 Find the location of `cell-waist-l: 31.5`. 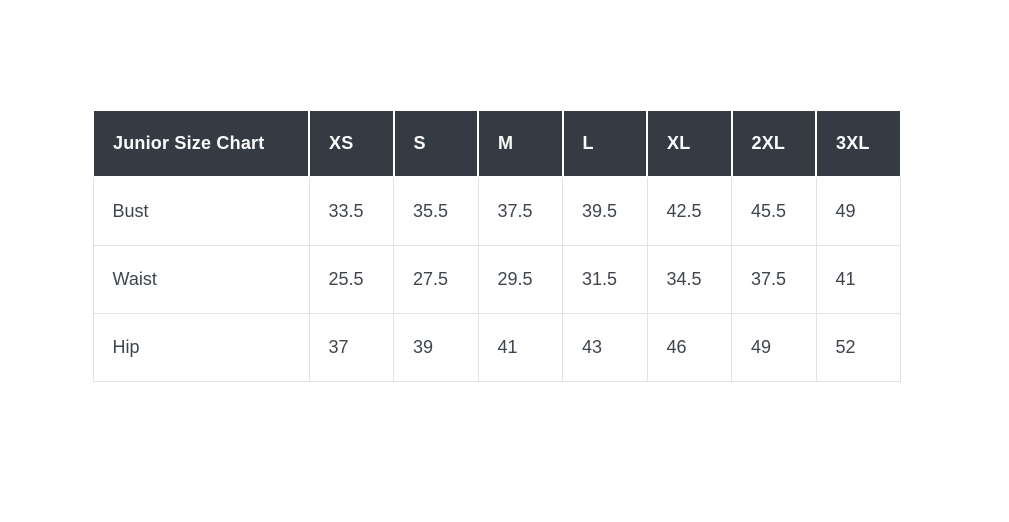

cell-waist-l: 31.5 is located at coordinates (605, 279).